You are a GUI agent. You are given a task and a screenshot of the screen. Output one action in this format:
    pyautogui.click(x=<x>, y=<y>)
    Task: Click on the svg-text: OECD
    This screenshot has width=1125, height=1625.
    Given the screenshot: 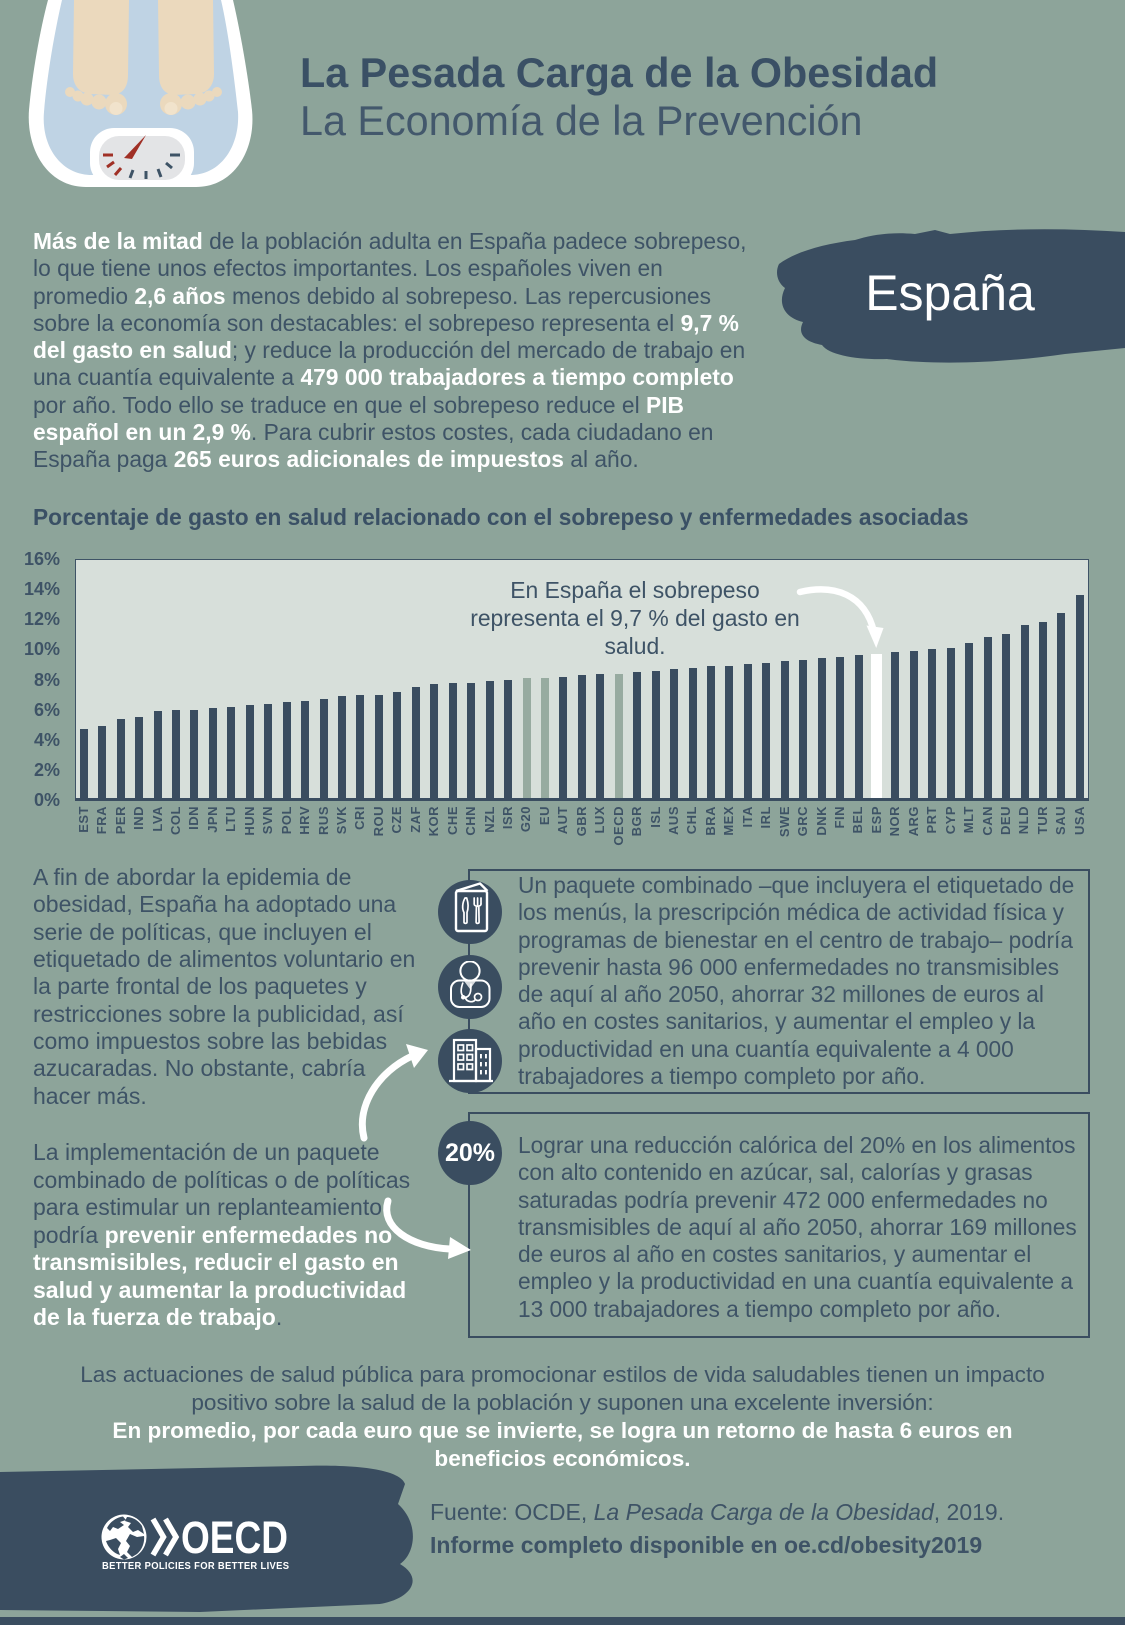 What is the action you would take?
    pyautogui.click(x=234, y=1538)
    